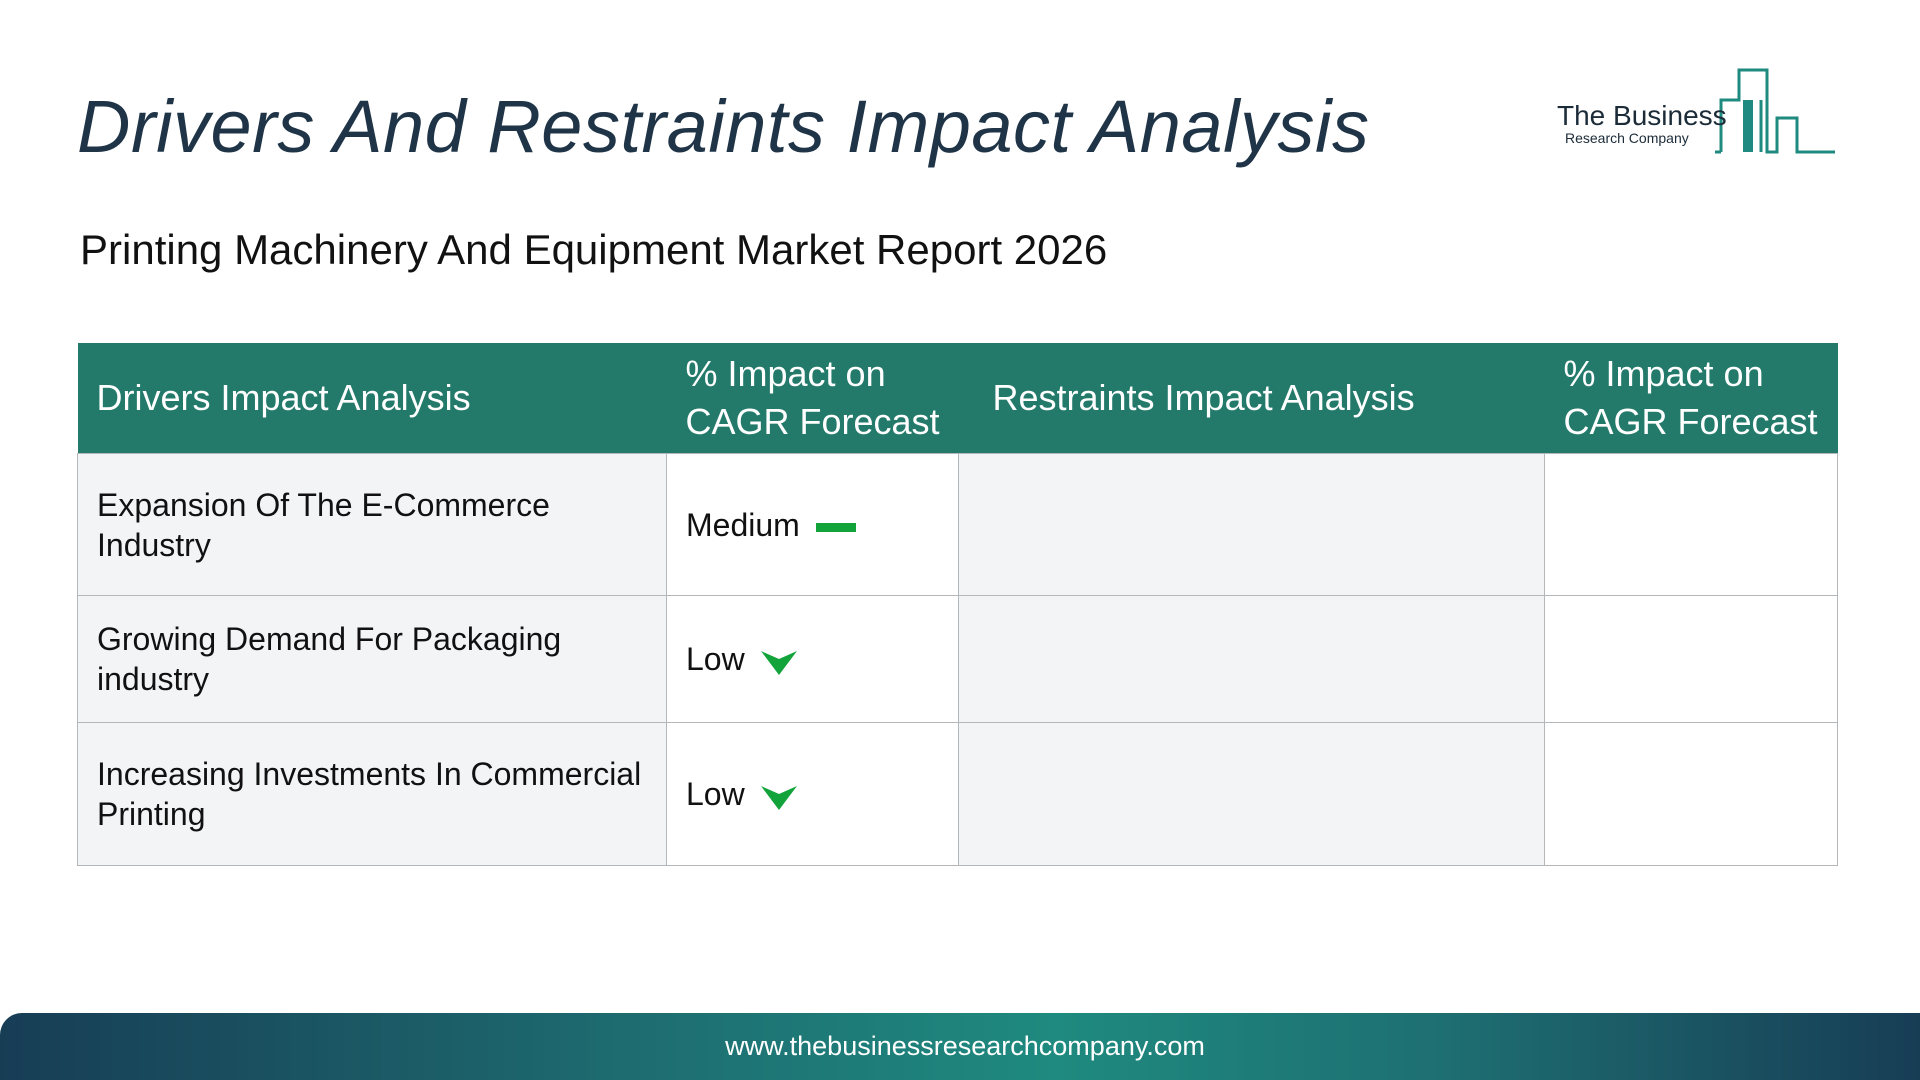 This screenshot has height=1080, width=1920. I want to click on dash-icon, so click(835, 527).